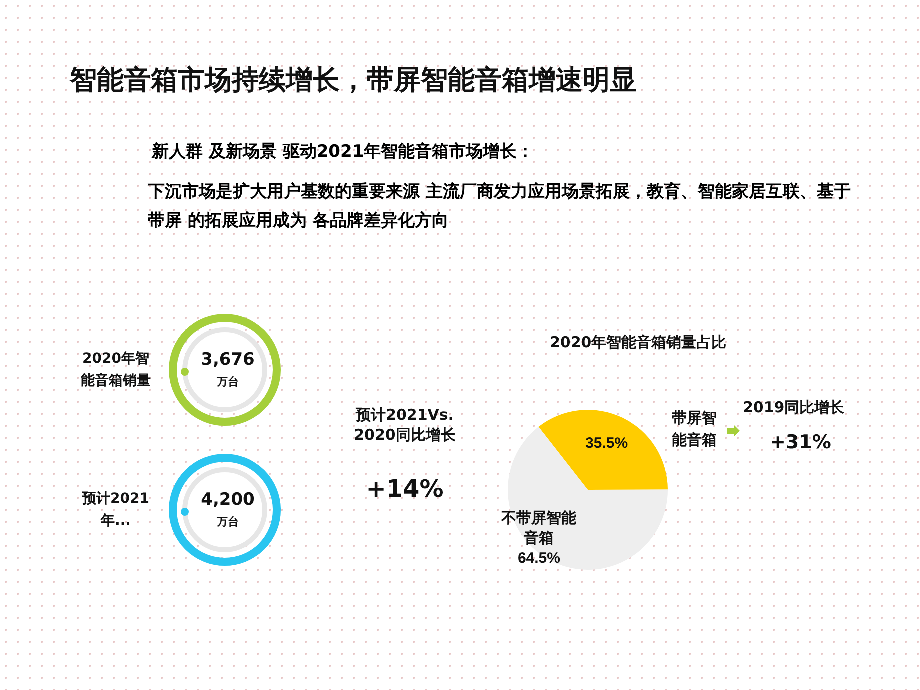 This screenshot has height=690, width=920. What do you see at coordinates (500, 207) in the screenshot?
I see `text: 下沉市场是扩大用户基数的重要来源 主流厂商发力应用场景拓展，教育、智能家居互联、基于带屏 的拓展应用成为 各品牌差异化方向` at bounding box center [500, 207].